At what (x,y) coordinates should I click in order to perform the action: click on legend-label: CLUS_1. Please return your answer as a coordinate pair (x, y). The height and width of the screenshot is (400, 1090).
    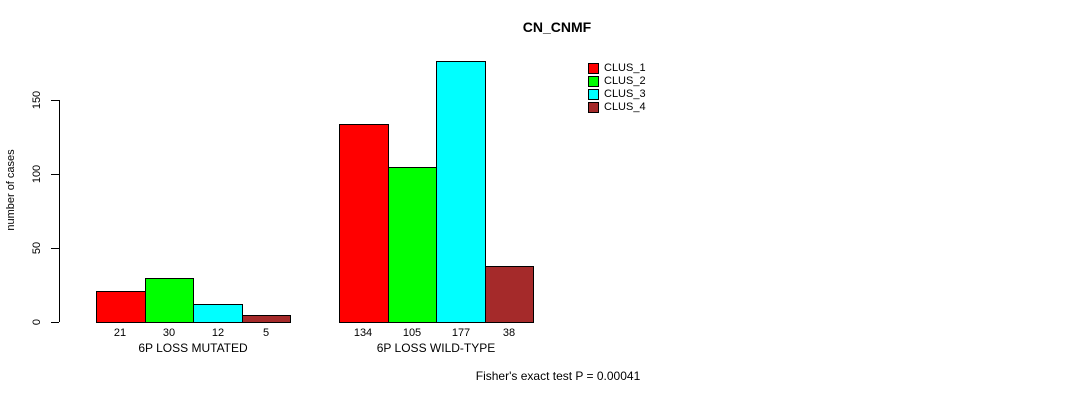
    Looking at the image, I should click on (625, 68).